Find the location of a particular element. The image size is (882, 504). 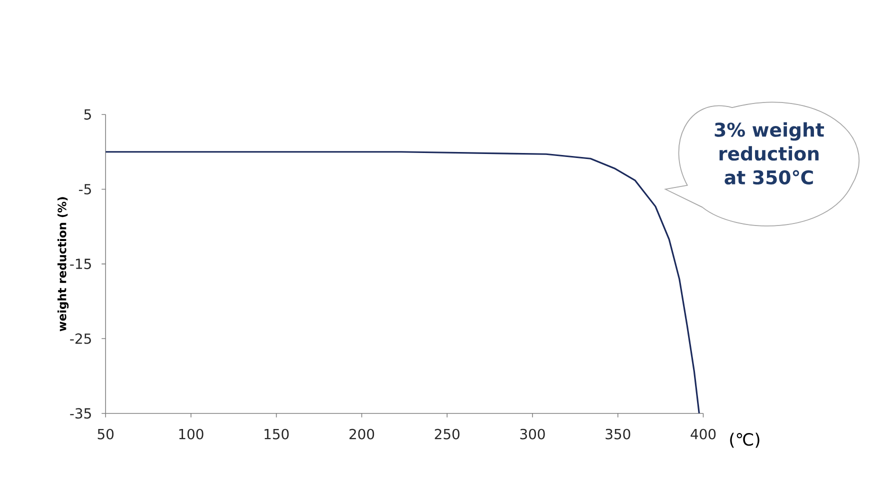

x-tick-label: 150 is located at coordinates (276, 434).